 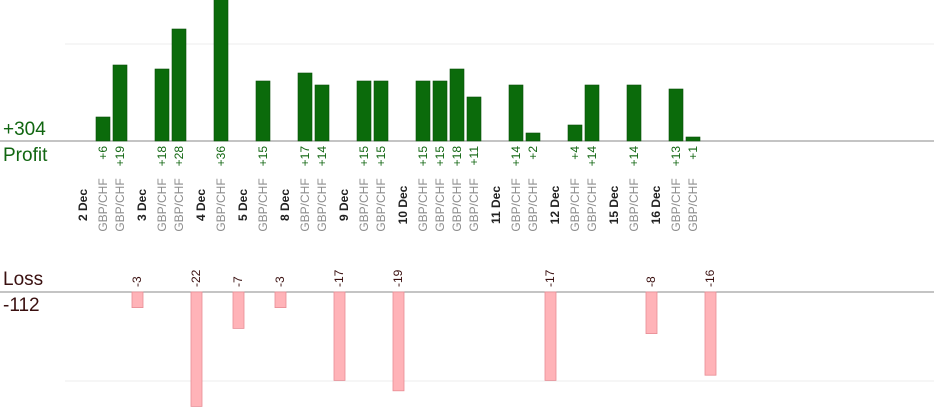 I want to click on profit-value-label: +11, so click(x=474, y=156).